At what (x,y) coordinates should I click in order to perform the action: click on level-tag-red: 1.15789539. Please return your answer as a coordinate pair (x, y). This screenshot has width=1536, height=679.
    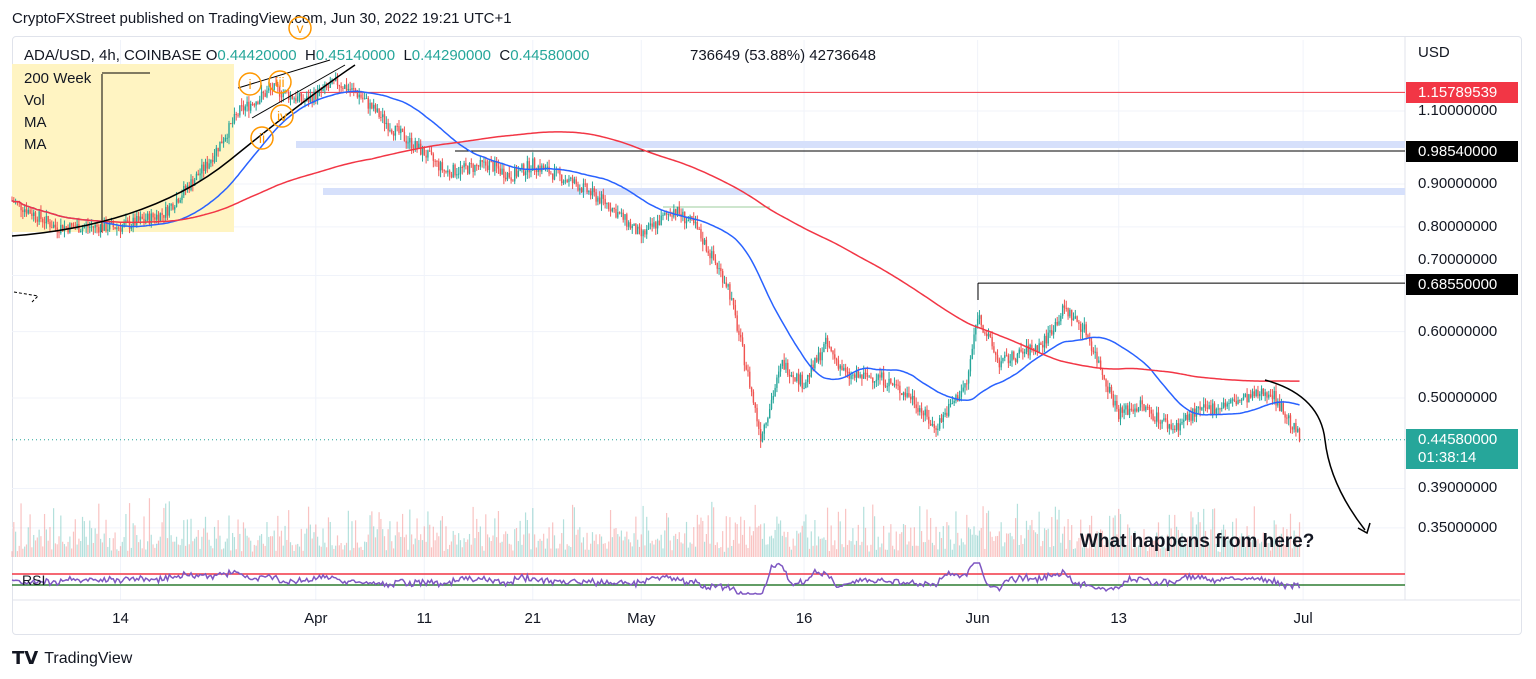
    Looking at the image, I should click on (1462, 92).